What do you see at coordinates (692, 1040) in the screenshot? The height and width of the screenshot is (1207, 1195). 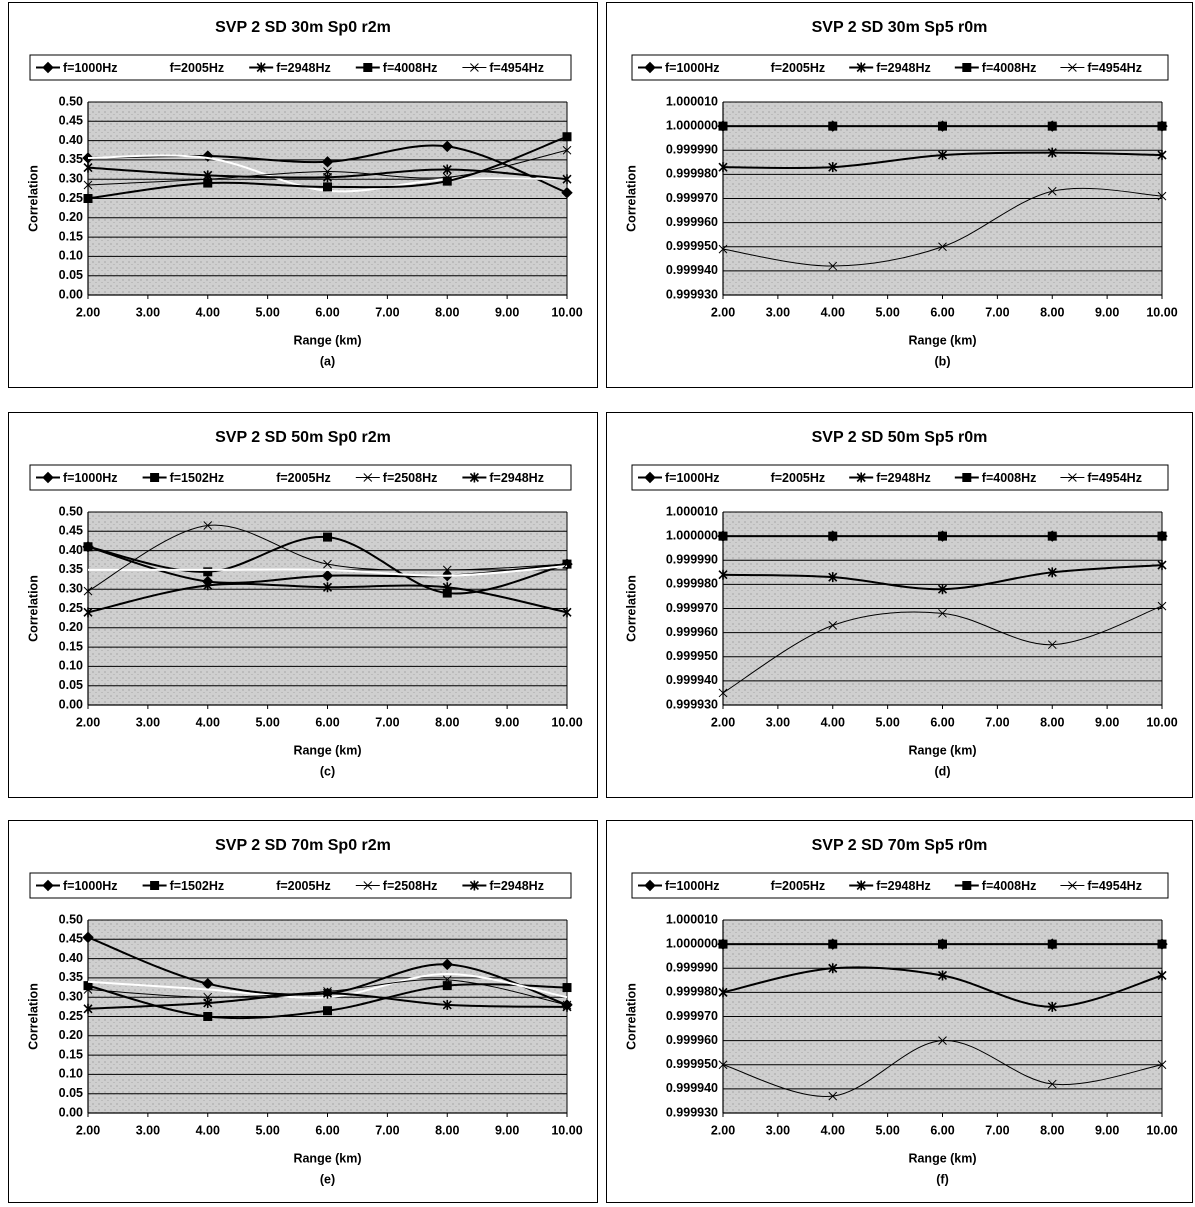 I see `y-tick-label: 0.999960` at bounding box center [692, 1040].